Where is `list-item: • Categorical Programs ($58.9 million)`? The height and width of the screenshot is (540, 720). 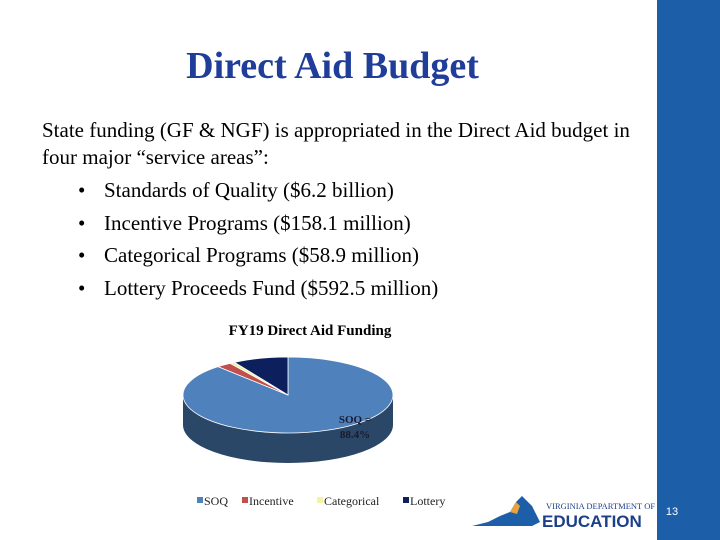
list-item: • Categorical Programs ($58.9 million) is located at coordinates (258, 255).